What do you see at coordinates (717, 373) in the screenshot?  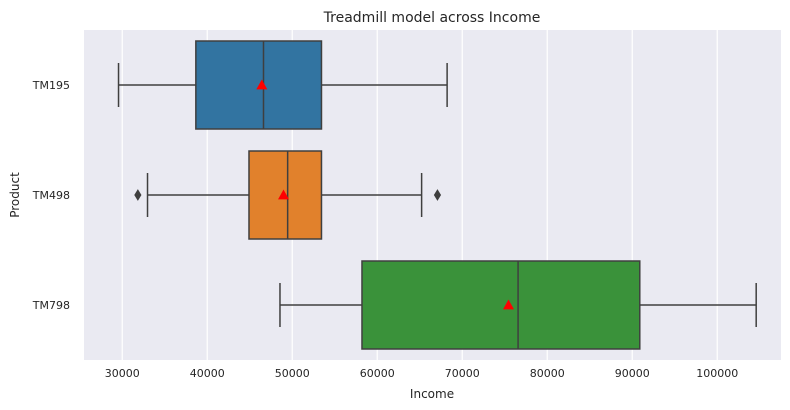 I see `x-tick-label: 100000` at bounding box center [717, 373].